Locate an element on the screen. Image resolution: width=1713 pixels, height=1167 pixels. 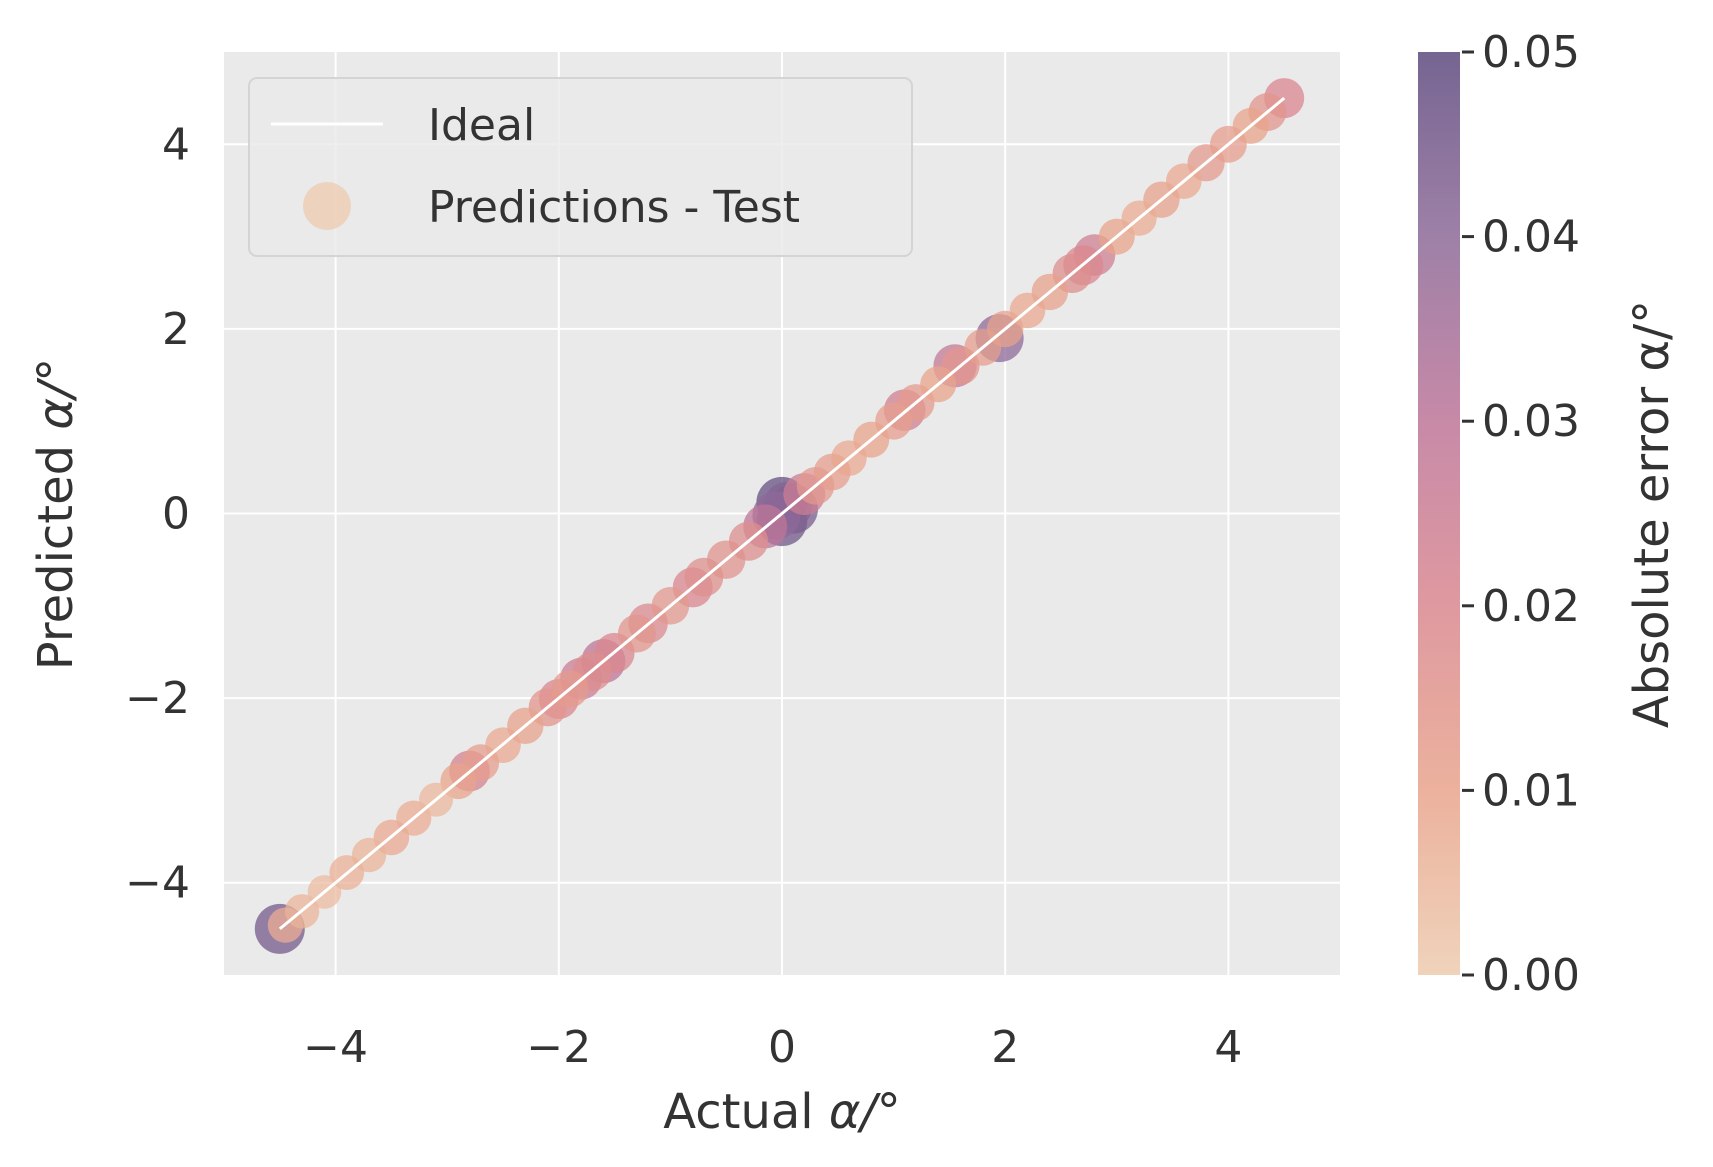
x-tick-labels: −4 −2 0 2 4 is located at coordinates (772, 1047).